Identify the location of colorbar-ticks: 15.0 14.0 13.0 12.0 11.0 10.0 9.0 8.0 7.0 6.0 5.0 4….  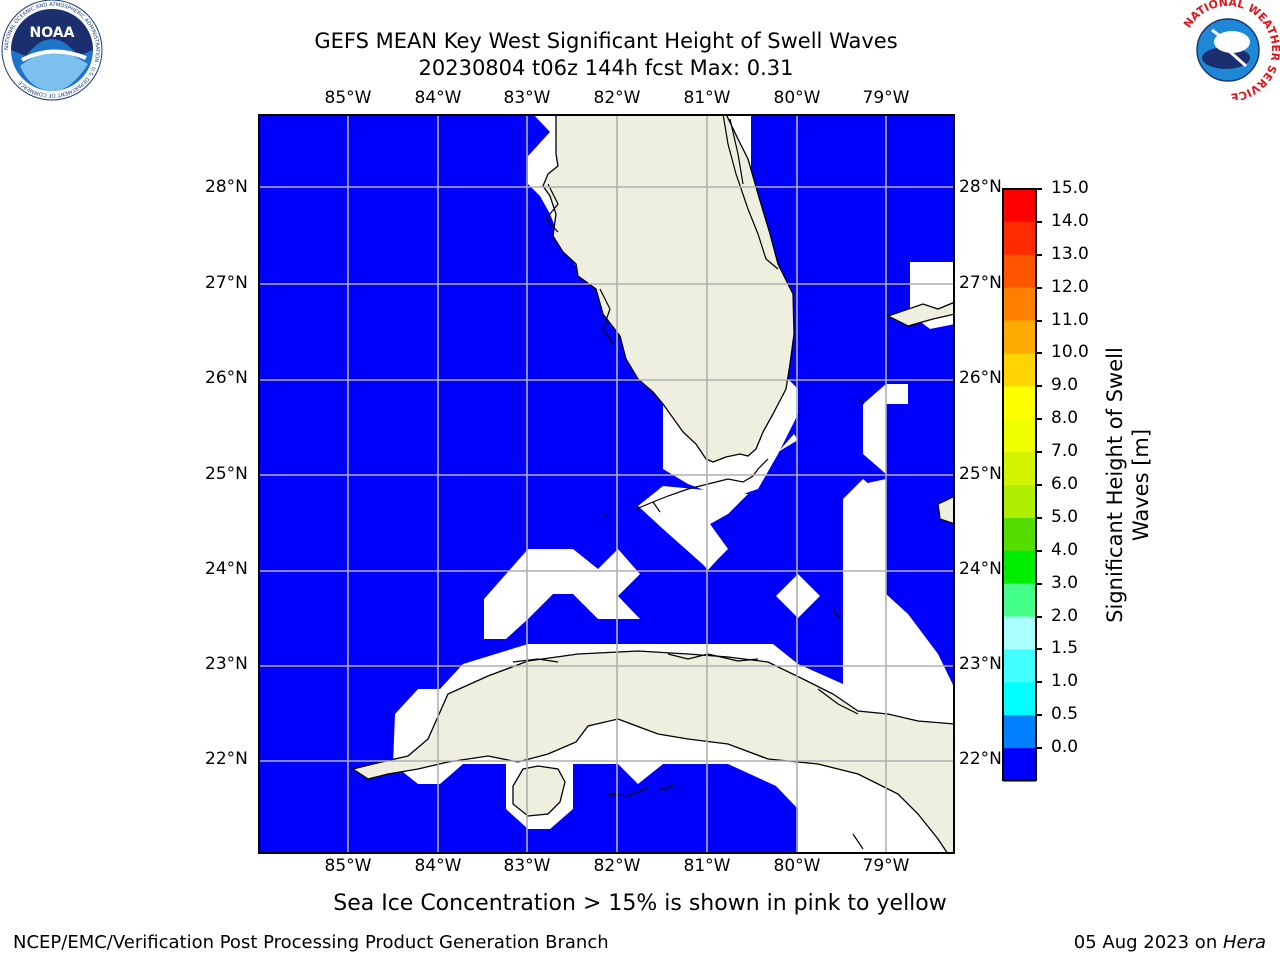
(1066, 480).